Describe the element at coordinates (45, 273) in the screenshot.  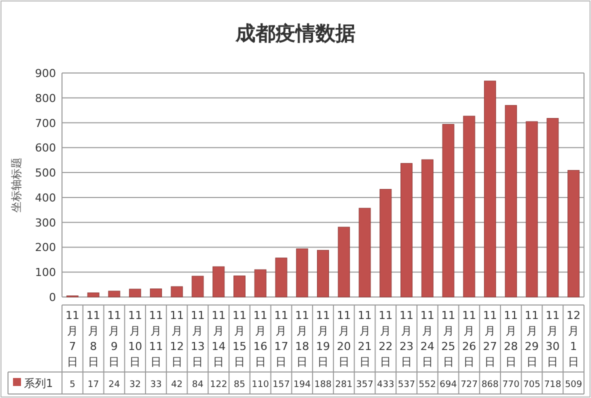
I see `y-tick-label: 100` at that location.